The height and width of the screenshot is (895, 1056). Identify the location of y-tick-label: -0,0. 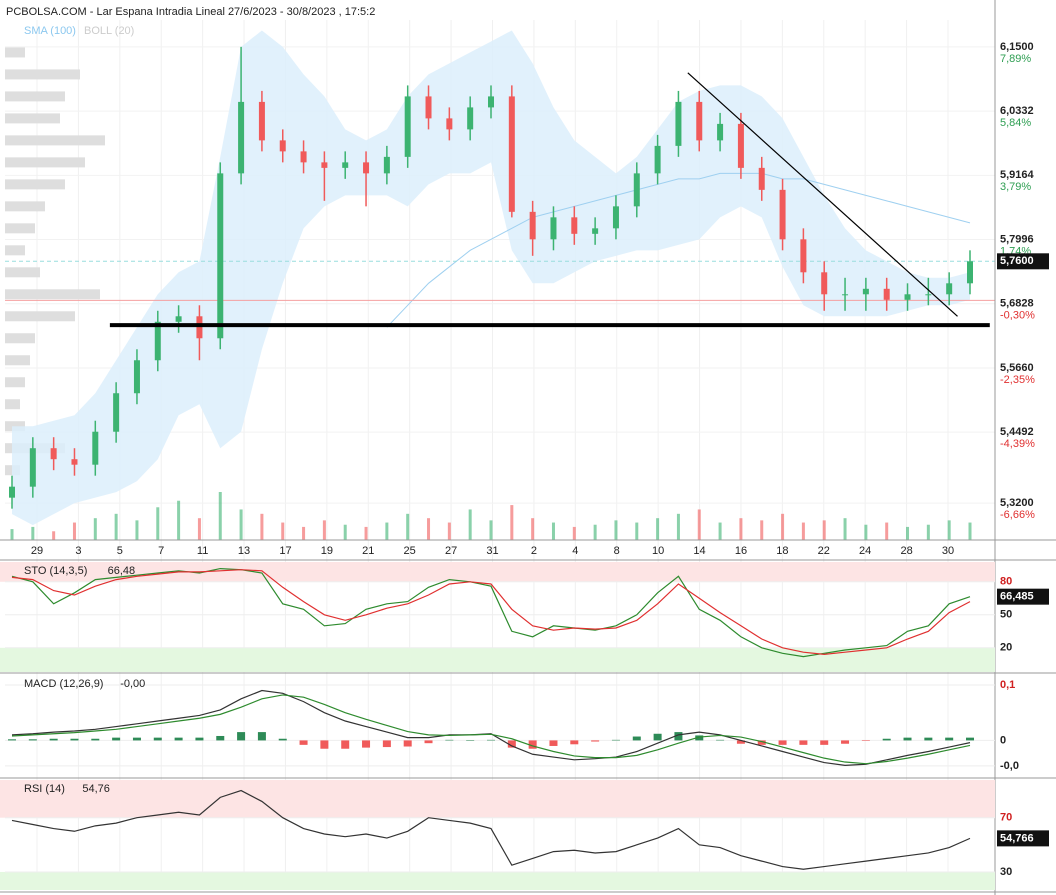
(1009, 766).